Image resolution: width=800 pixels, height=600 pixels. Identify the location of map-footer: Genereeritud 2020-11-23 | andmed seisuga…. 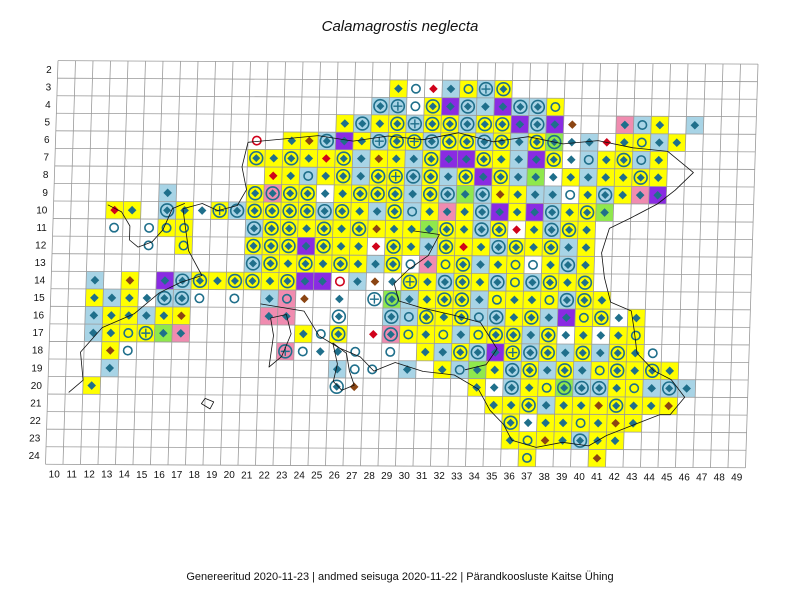
(400, 577).